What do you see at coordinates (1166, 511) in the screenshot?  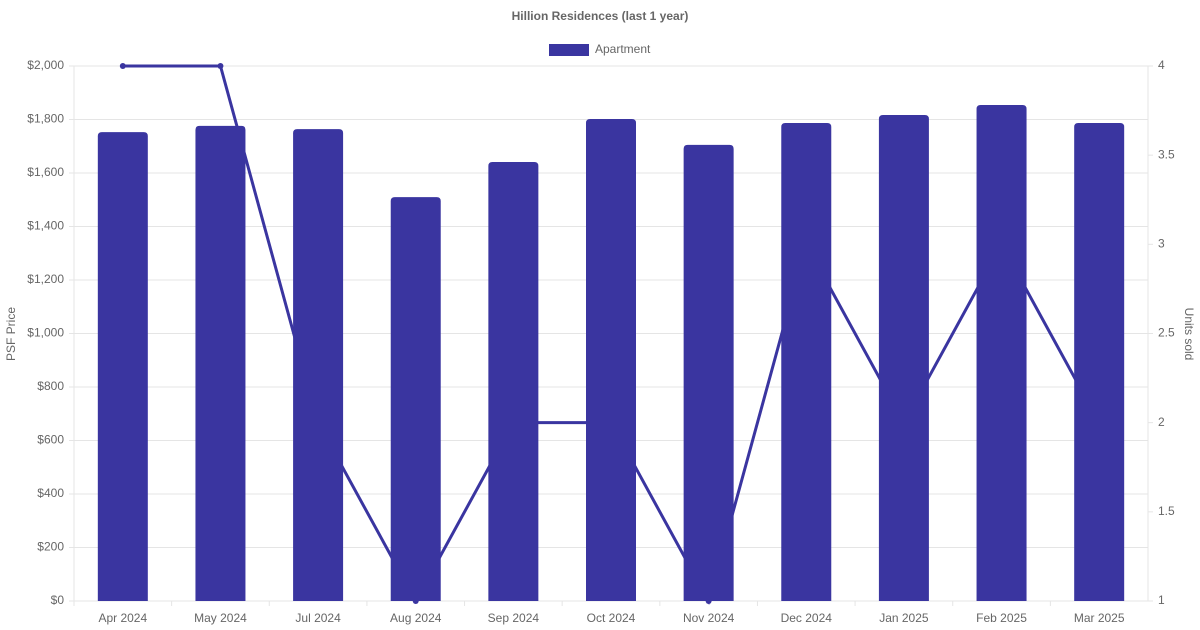 I see `y2-tick-label: 1.5` at bounding box center [1166, 511].